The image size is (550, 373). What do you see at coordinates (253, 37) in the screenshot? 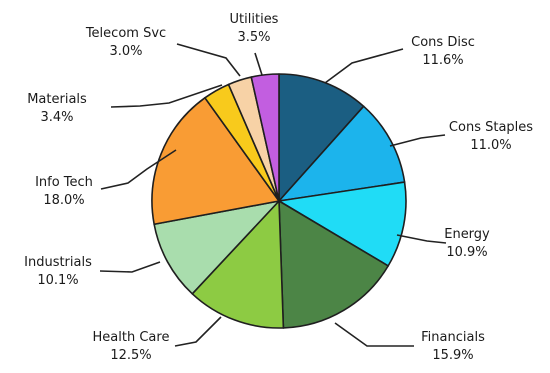
I see `slice-label-value: 3.5%` at bounding box center [253, 37].